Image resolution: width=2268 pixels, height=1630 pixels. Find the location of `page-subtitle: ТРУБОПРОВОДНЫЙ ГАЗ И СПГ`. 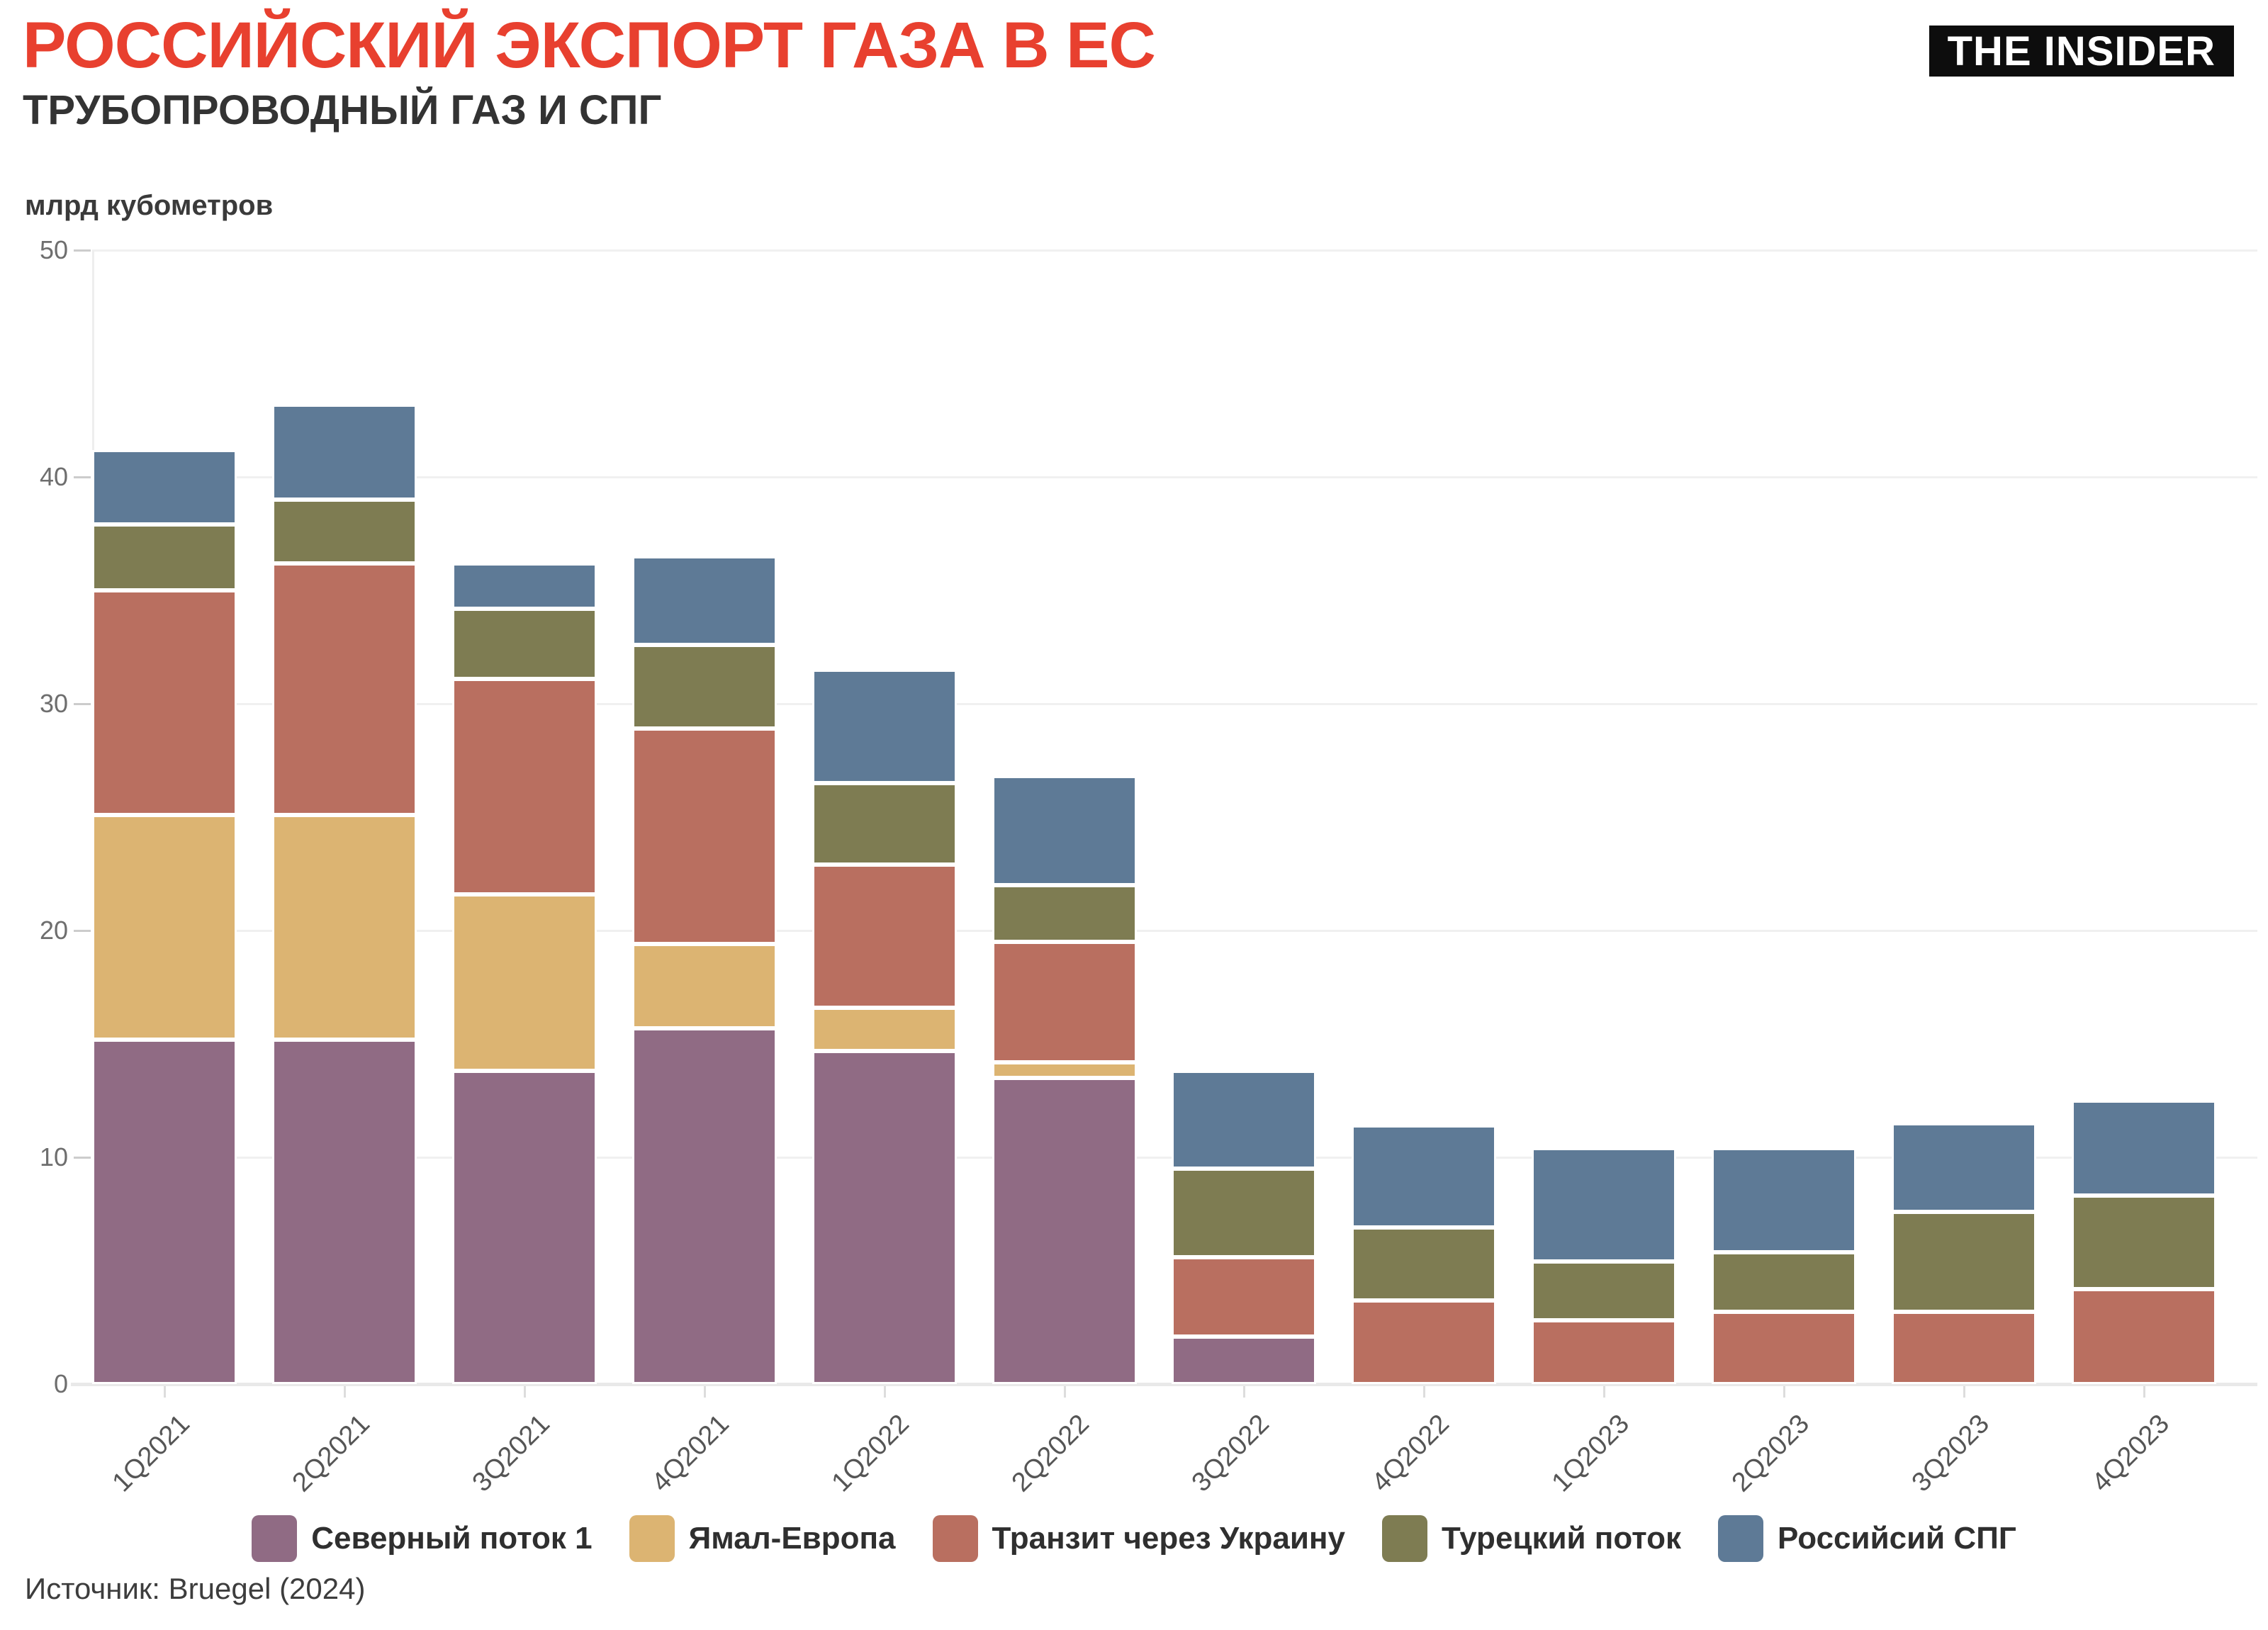

page-subtitle: ТРУБОПРОВОДНЫЙ ГАЗ И СПГ is located at coordinates (342, 110).